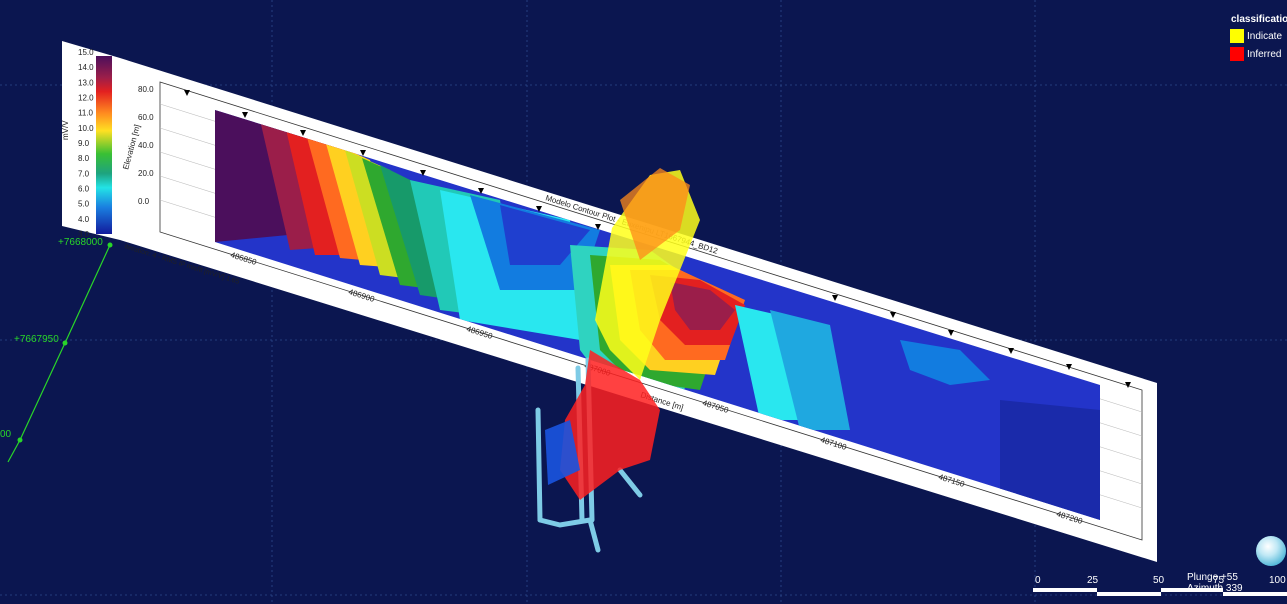 The height and width of the screenshot is (604, 1287). Describe the element at coordinates (1259, 19) in the screenshot. I see `legend-title: classificatio` at that location.